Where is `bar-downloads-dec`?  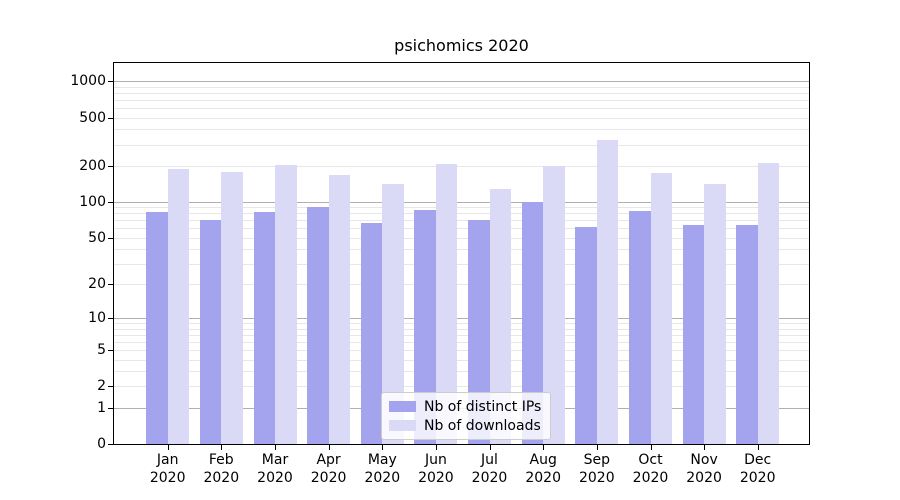 bar-downloads-dec is located at coordinates (768, 303).